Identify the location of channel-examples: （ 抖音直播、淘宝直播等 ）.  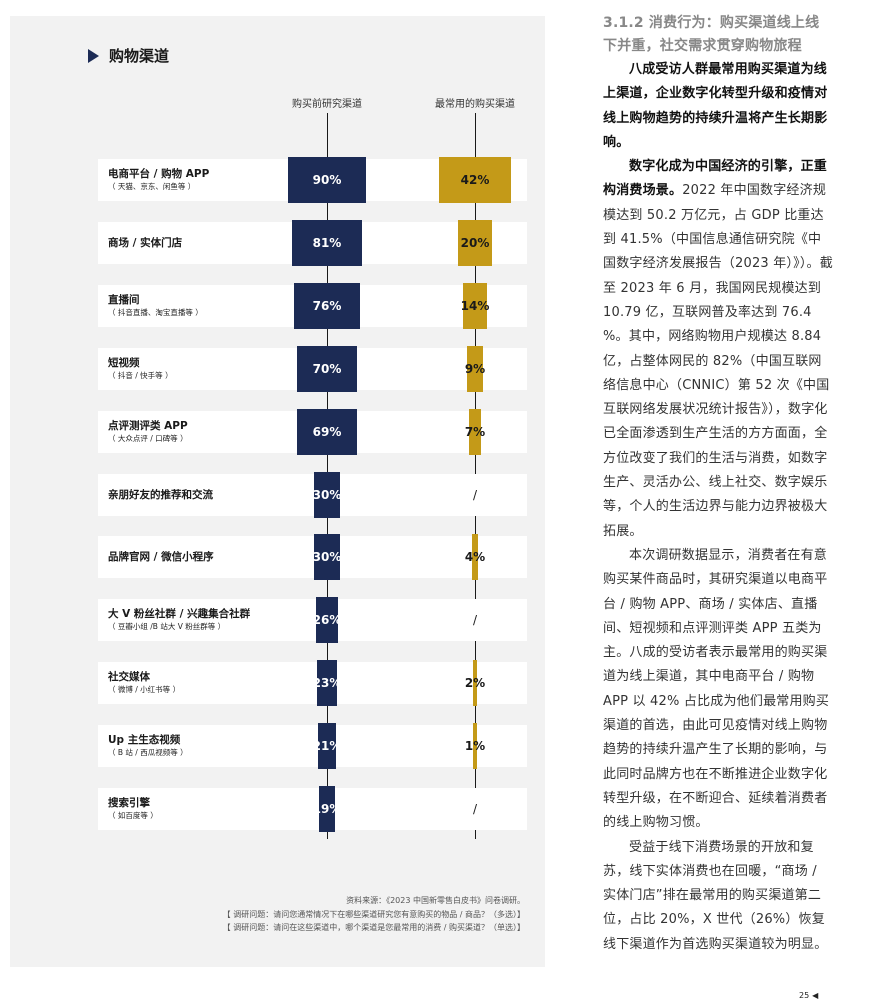
(155, 312).